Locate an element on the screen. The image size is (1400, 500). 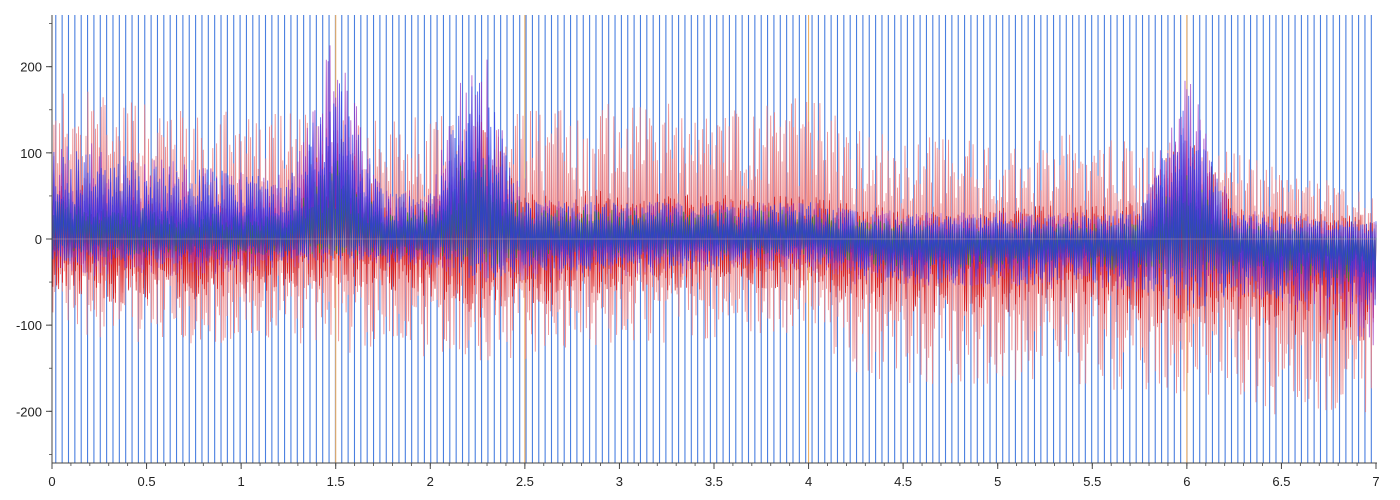
y-tick-label: 200 is located at coordinates (31, 67).